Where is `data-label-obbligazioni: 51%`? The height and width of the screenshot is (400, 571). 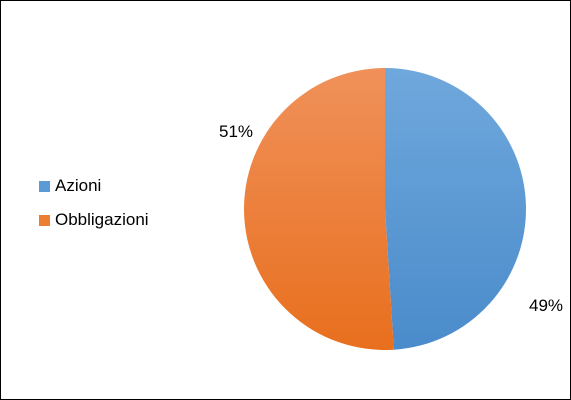 data-label-obbligazioni: 51% is located at coordinates (236, 131).